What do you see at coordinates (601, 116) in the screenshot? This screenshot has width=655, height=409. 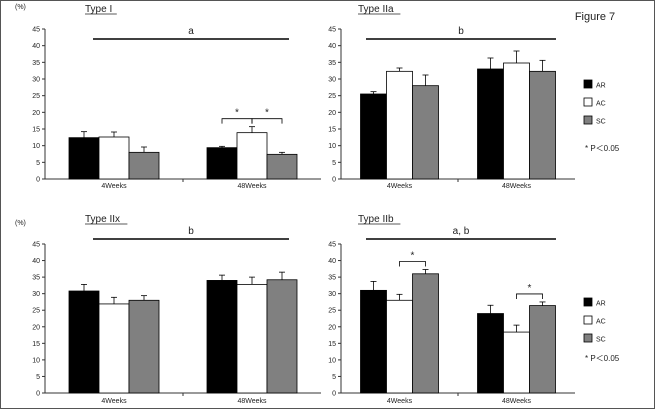 I see `legend-1: AR AC SC * P＜0.05` at bounding box center [601, 116].